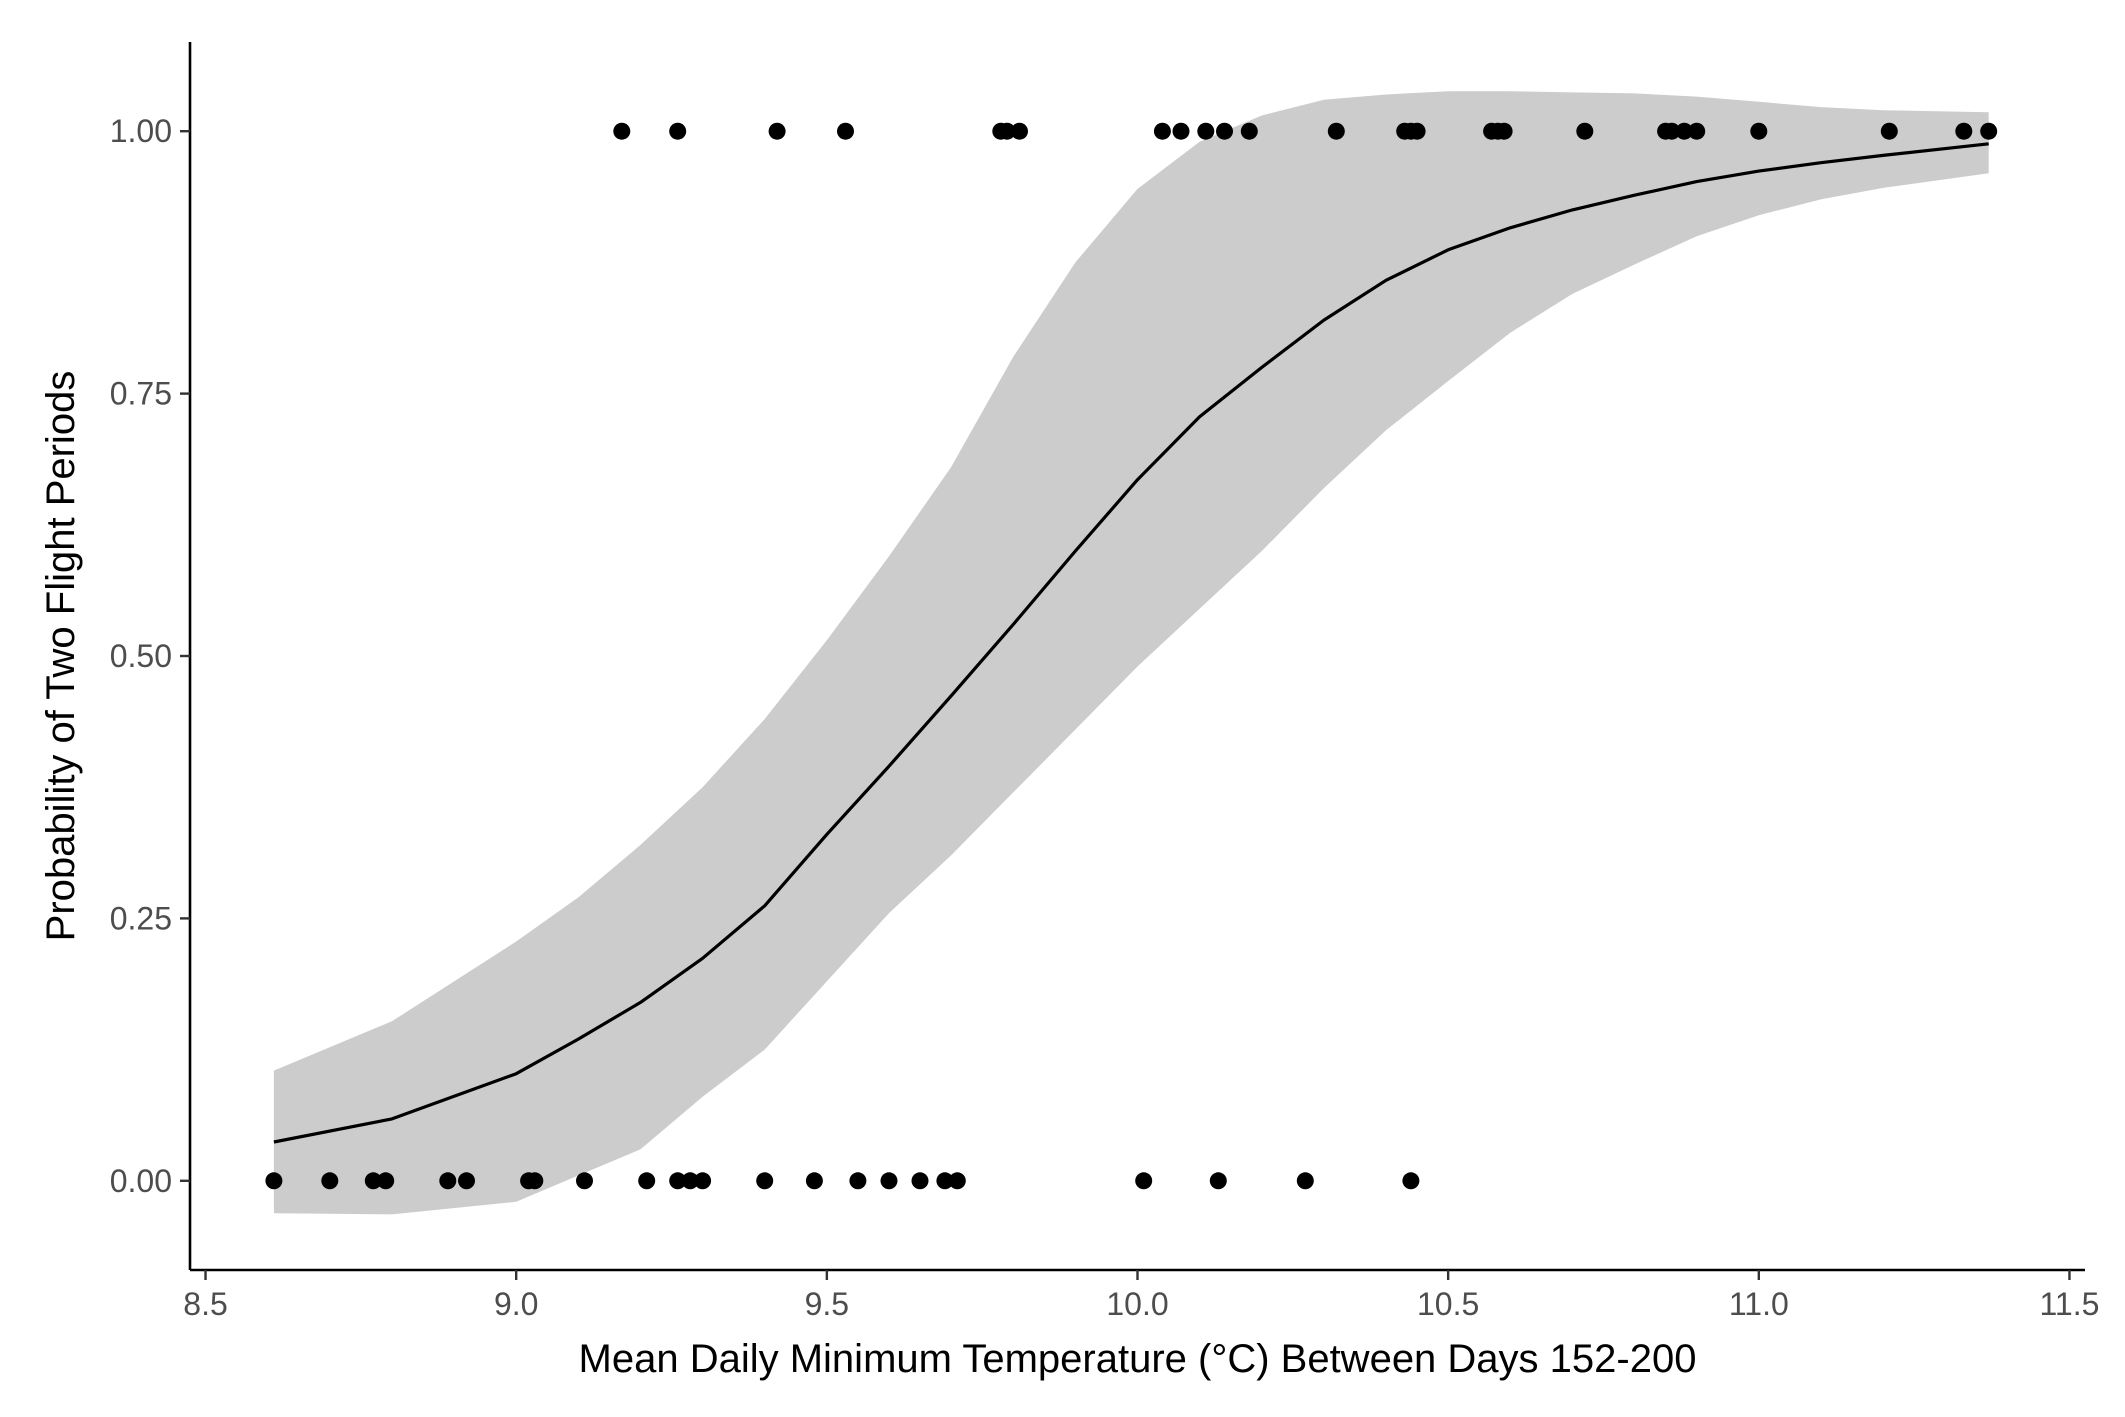 This screenshot has width=2125, height=1417. What do you see at coordinates (1137, 1304) in the screenshot?
I see `x-tick-label: 10.0` at bounding box center [1137, 1304].